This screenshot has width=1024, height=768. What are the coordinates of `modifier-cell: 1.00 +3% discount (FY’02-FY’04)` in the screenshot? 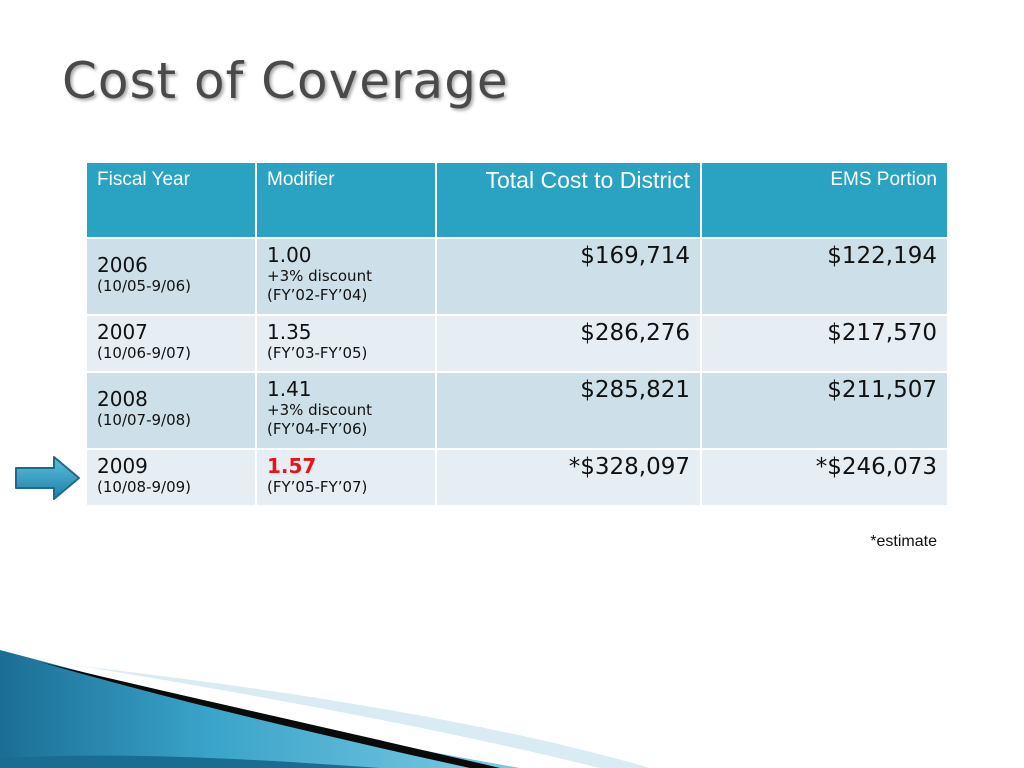 It's located at (346, 276).